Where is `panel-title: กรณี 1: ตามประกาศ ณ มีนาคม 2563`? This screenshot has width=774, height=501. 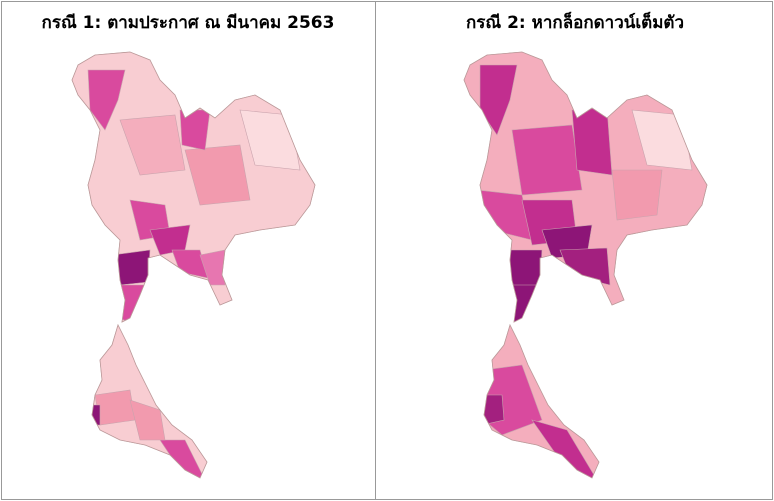 panel-title: กรณี 1: ตามประกาศ ณ มีนาคม 2563 is located at coordinates (188, 22).